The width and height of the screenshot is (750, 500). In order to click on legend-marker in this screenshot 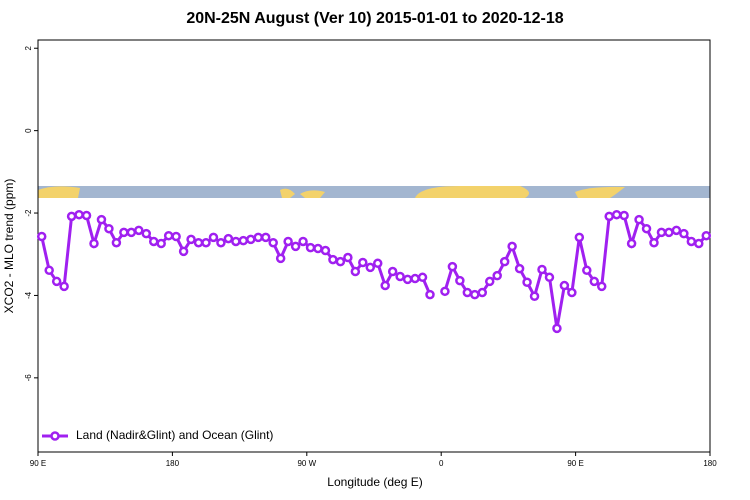, I will do `click(55, 436)`.